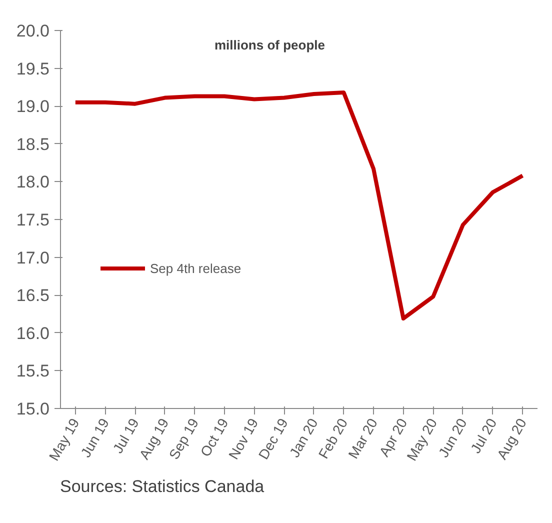  I want to click on y-tick-label: 15.5, so click(33, 371).